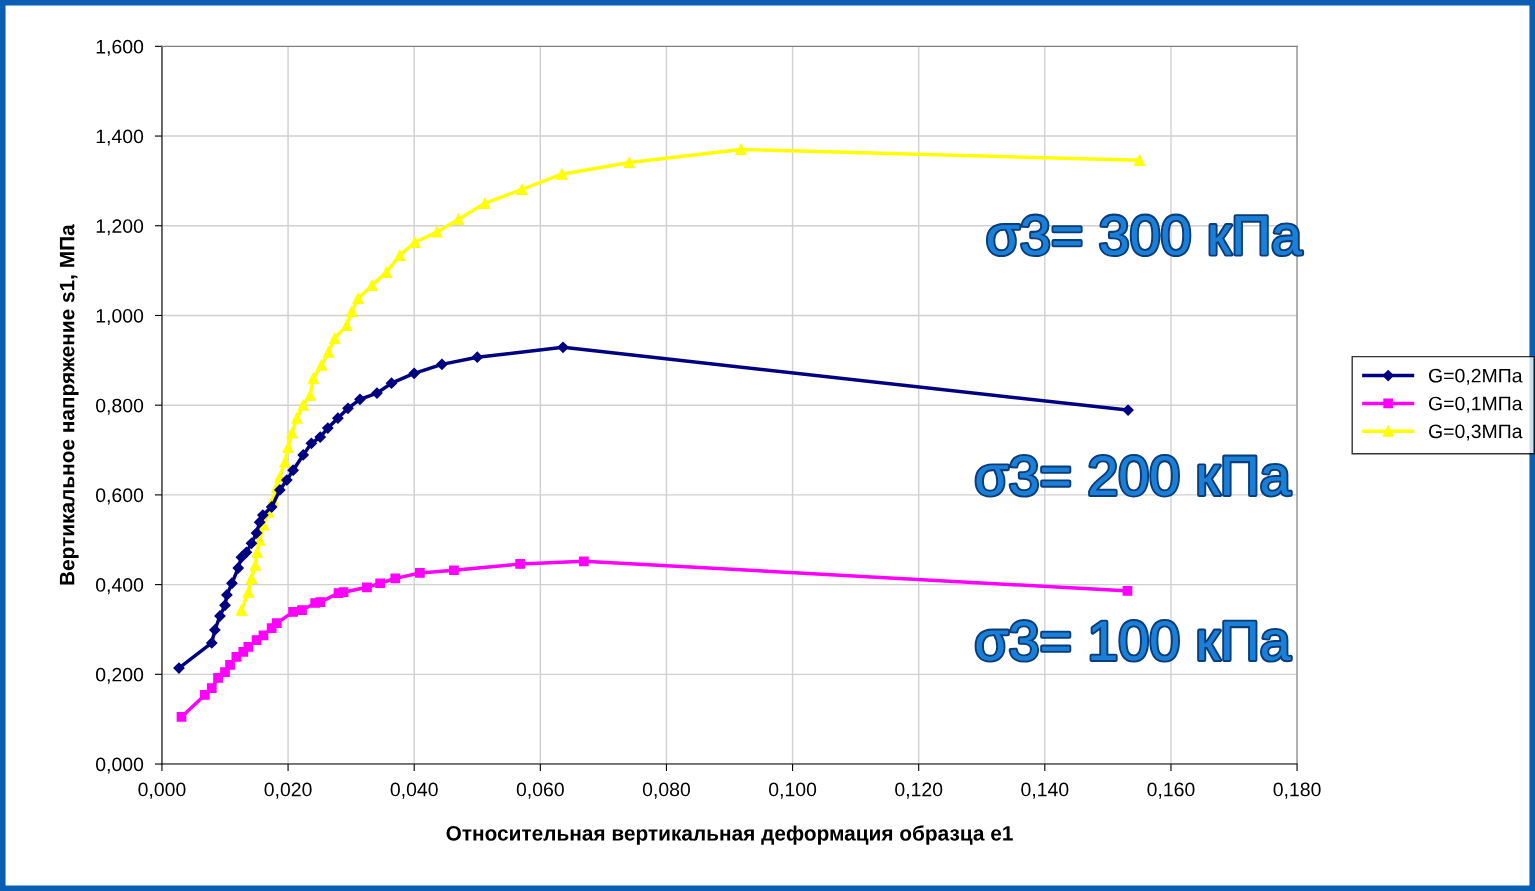 This screenshot has height=891, width=1535. What do you see at coordinates (119, 496) in the screenshot?
I see `y-tick-label: 0,600` at bounding box center [119, 496].